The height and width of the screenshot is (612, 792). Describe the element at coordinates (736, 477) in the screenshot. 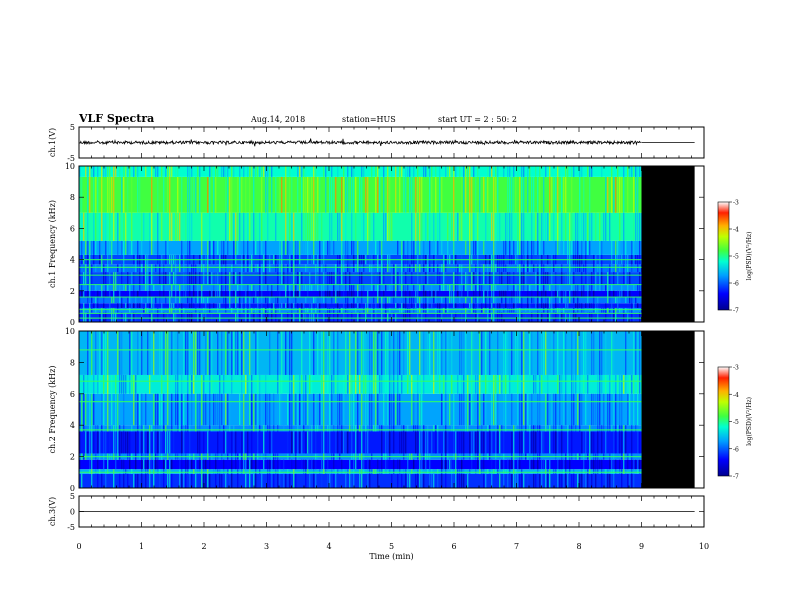

I see `colorbar-tick-label: -7` at that location.